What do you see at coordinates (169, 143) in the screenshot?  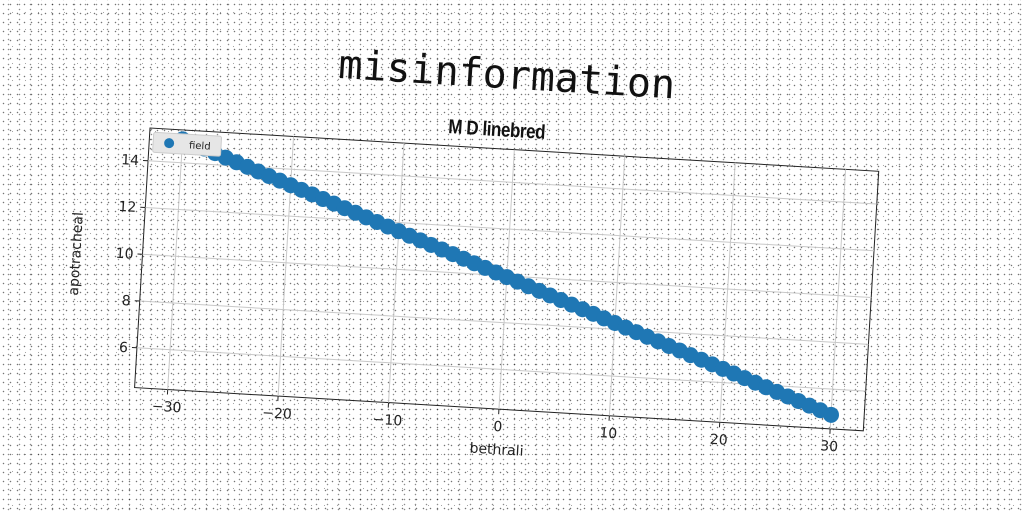 I see `legend-marker` at bounding box center [169, 143].